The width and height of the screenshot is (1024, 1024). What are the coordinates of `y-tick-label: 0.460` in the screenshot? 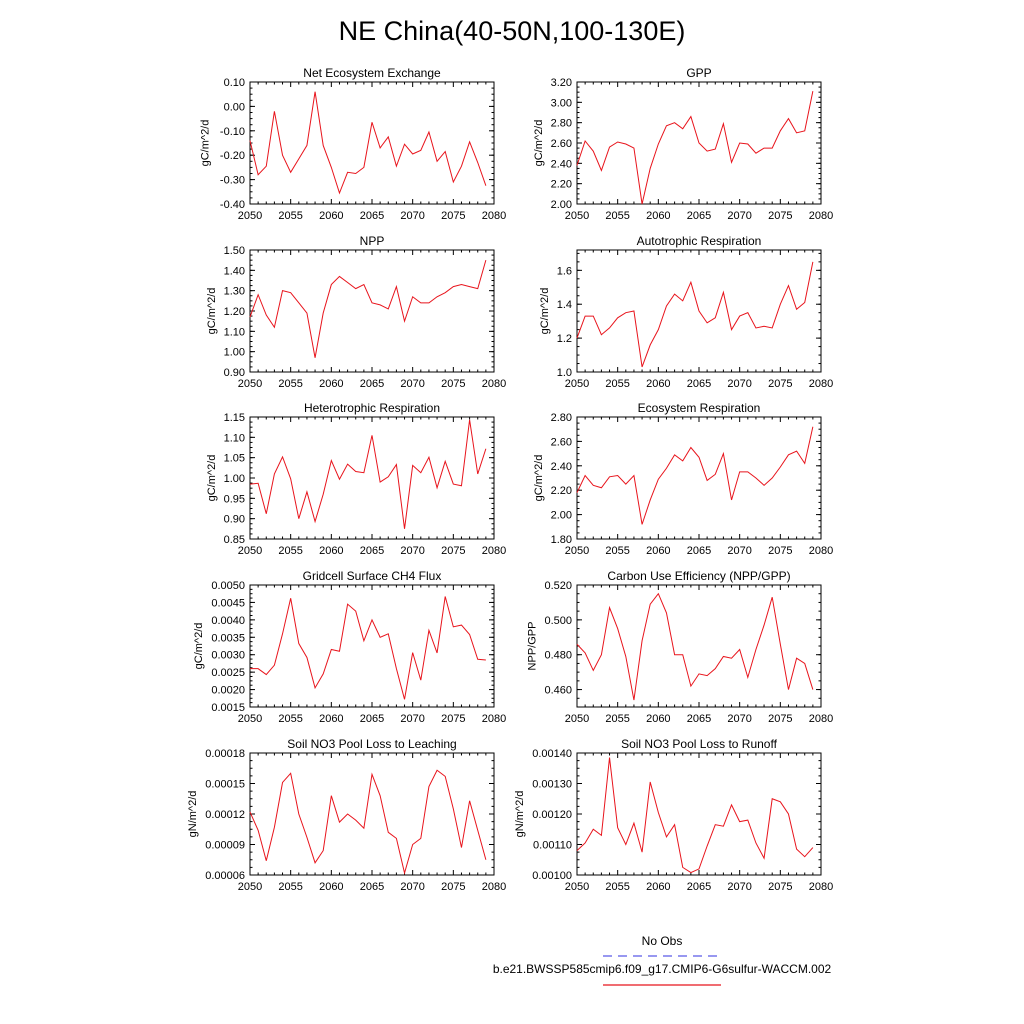 It's located at (558, 691).